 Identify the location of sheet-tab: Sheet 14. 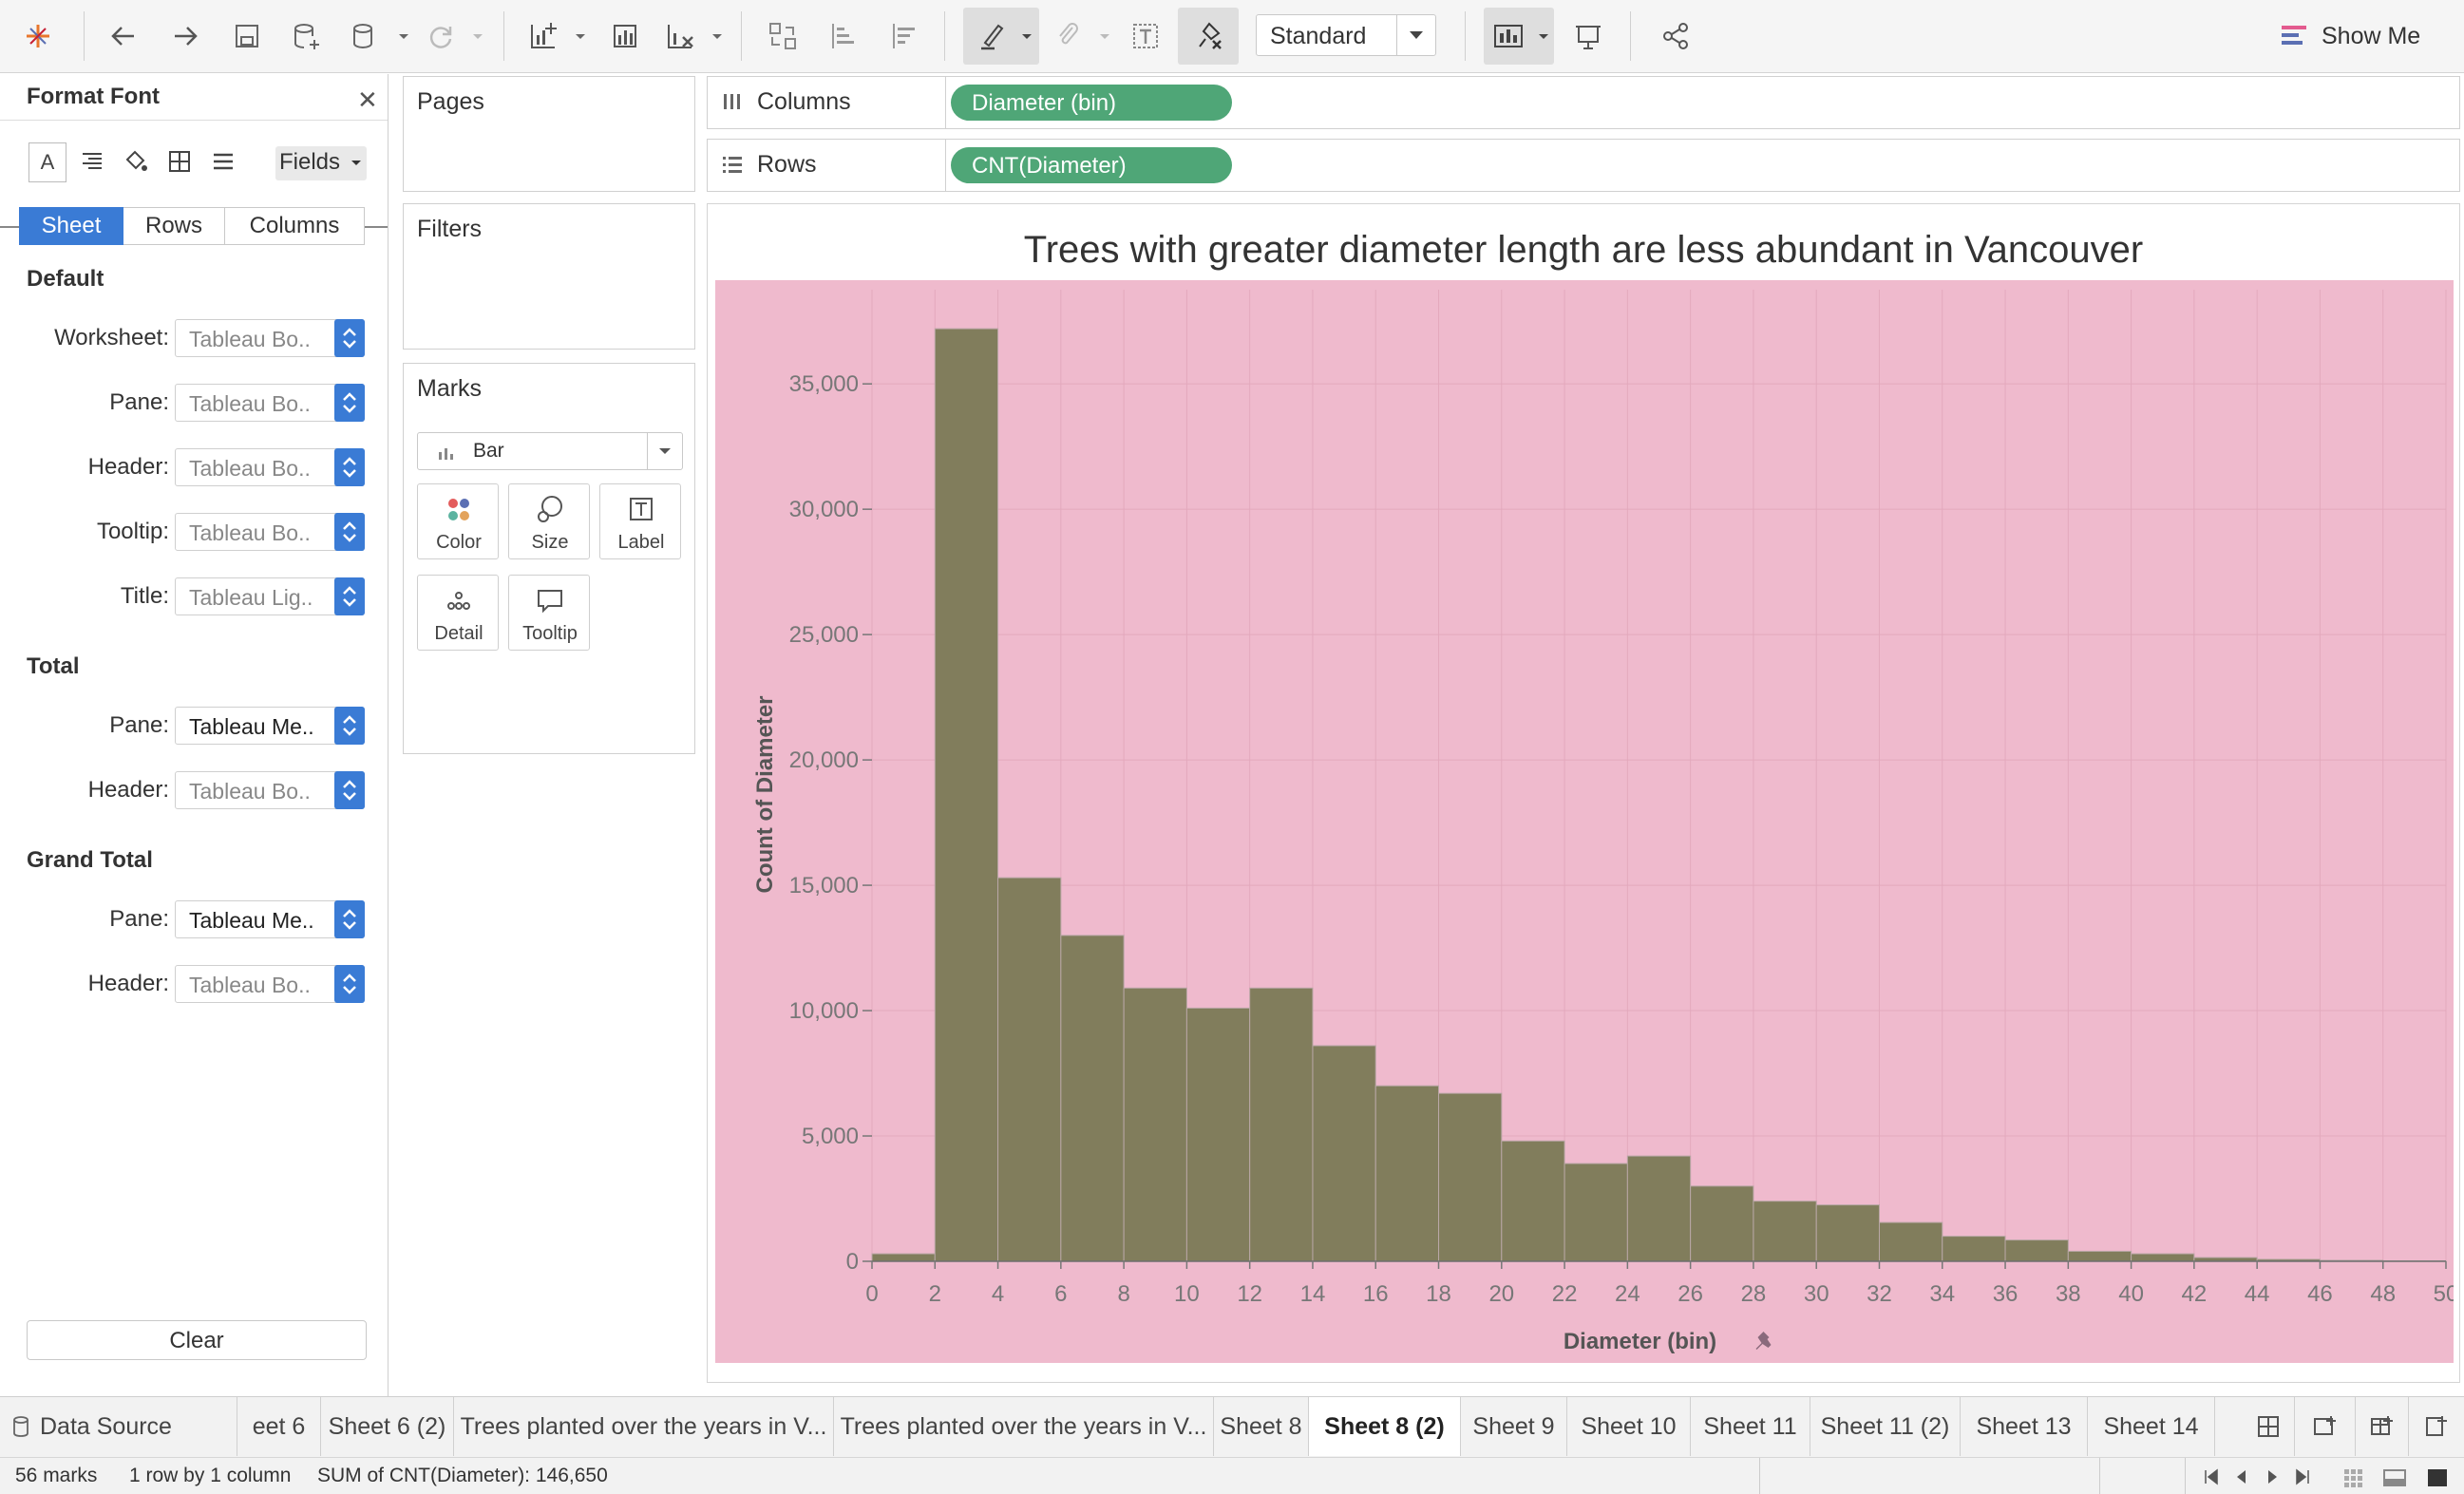
(2151, 1426).